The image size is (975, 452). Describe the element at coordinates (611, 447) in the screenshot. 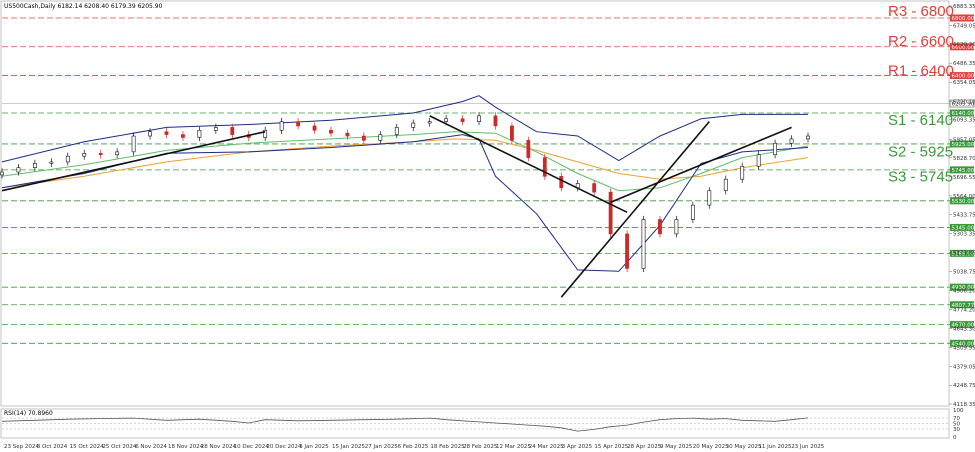

I see `x-tick-label: 15 Apr 2025` at that location.